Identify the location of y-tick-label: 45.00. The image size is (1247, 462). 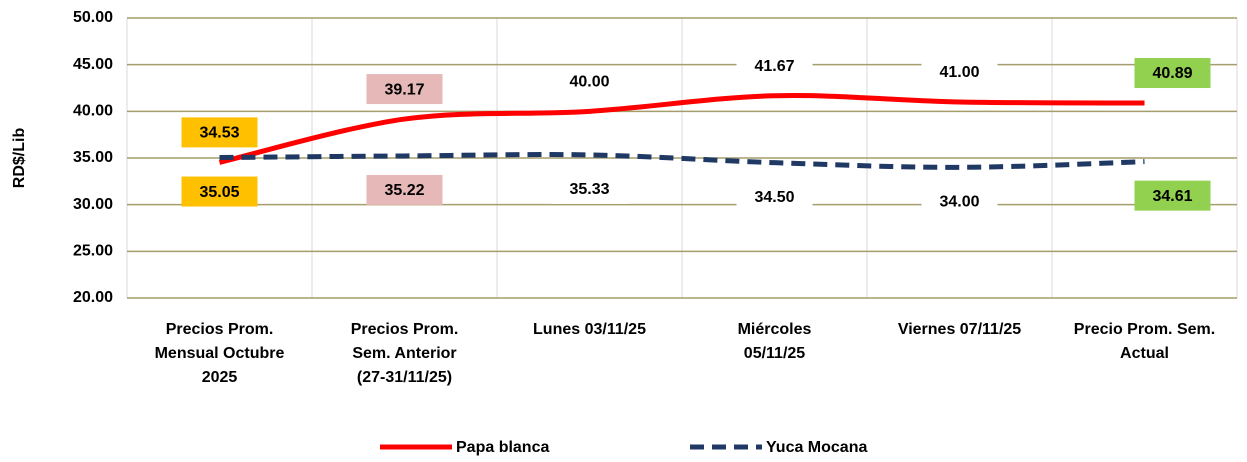
(93, 64).